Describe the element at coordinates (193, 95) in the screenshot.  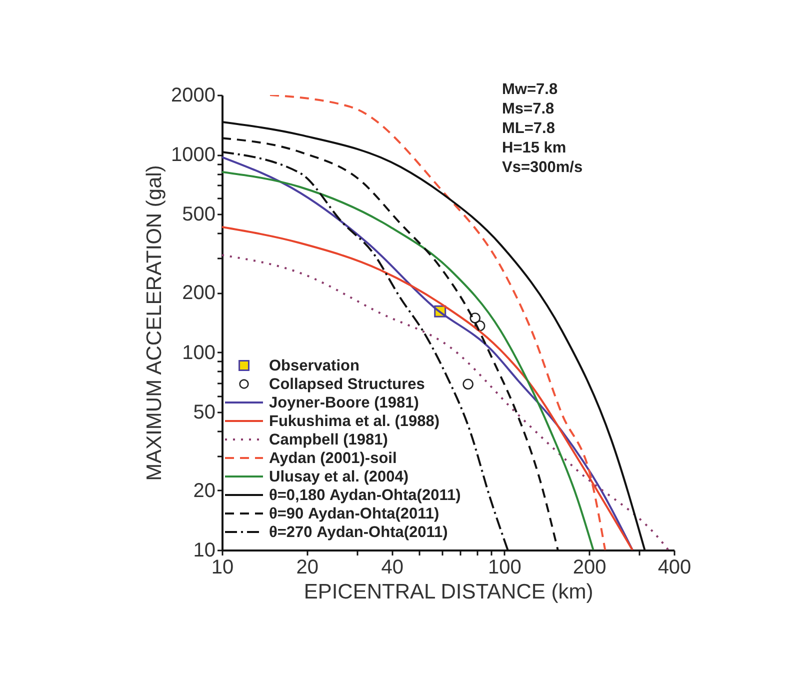
I see `y-tick-label: 2000` at that location.